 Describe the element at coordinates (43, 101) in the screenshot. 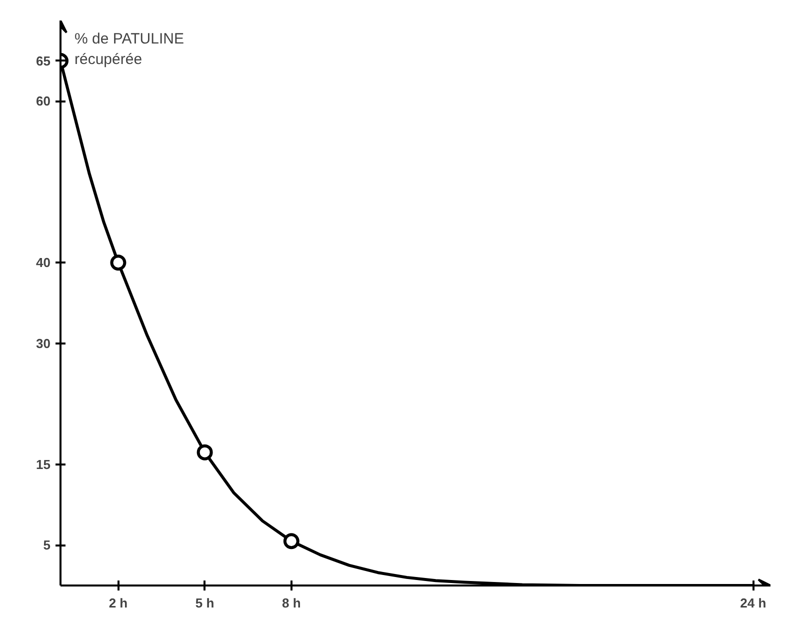

I see `y-tick-label: 60` at that location.